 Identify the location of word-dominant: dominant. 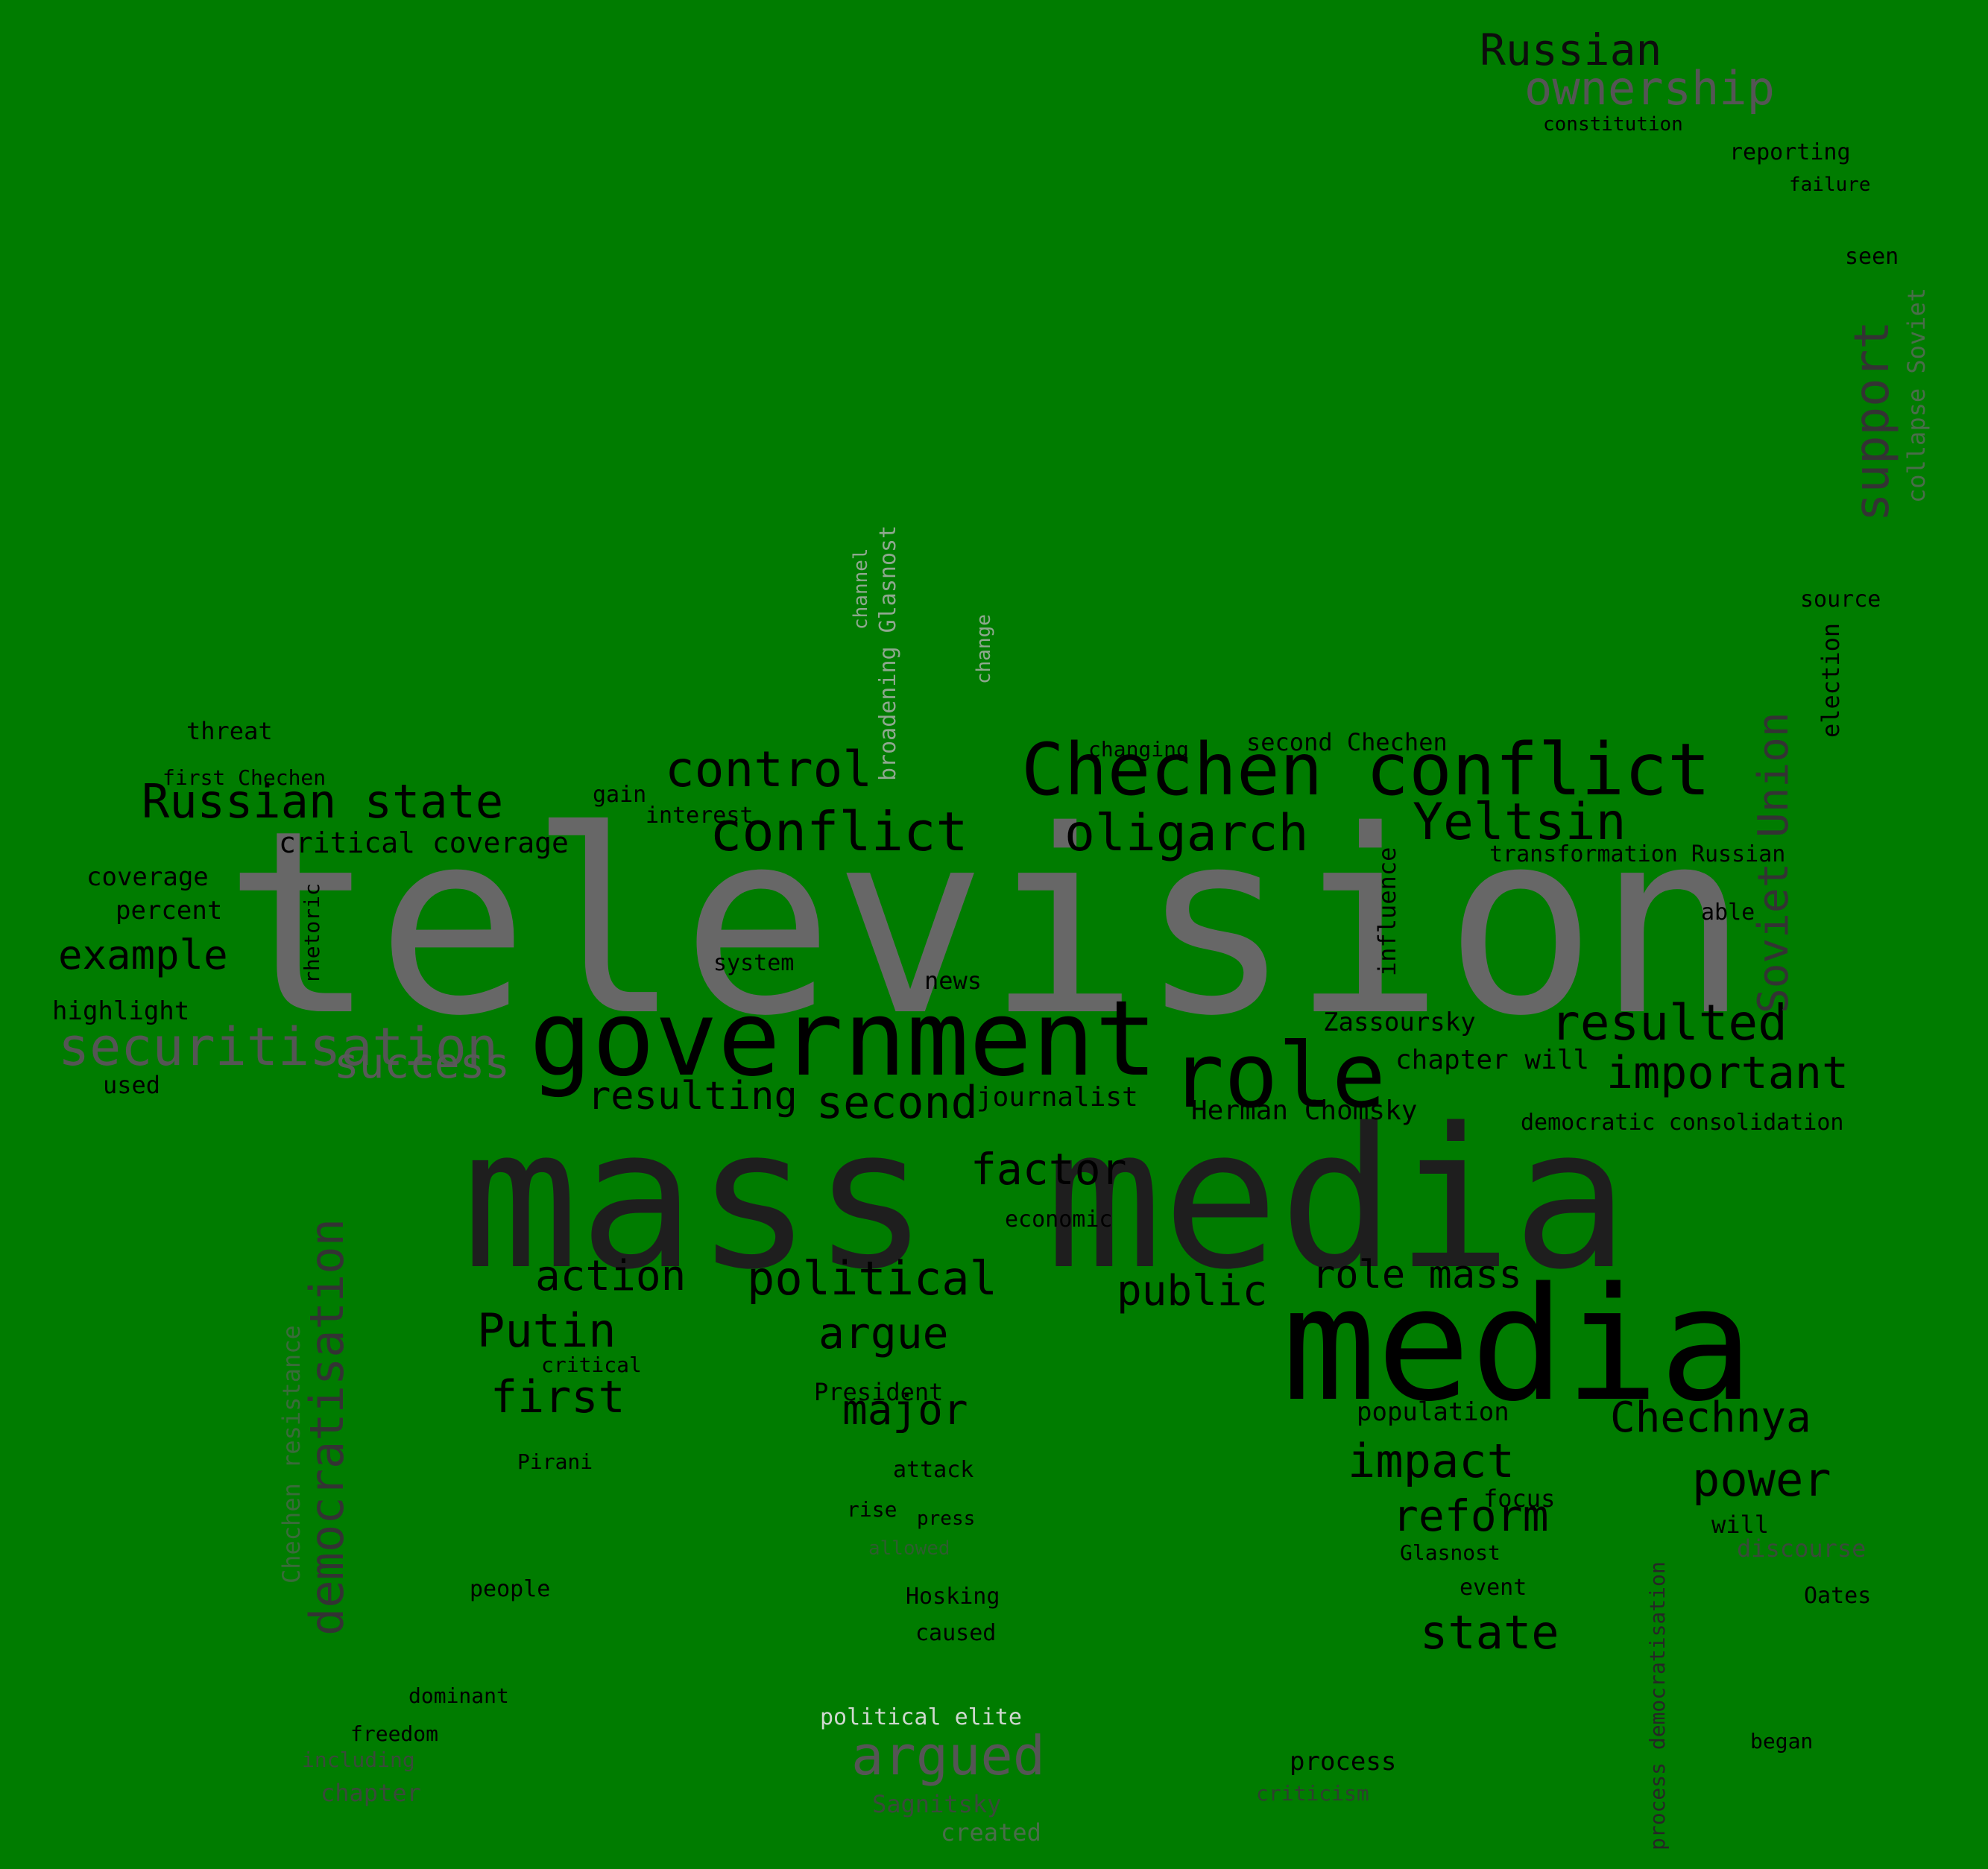
(459, 1695).